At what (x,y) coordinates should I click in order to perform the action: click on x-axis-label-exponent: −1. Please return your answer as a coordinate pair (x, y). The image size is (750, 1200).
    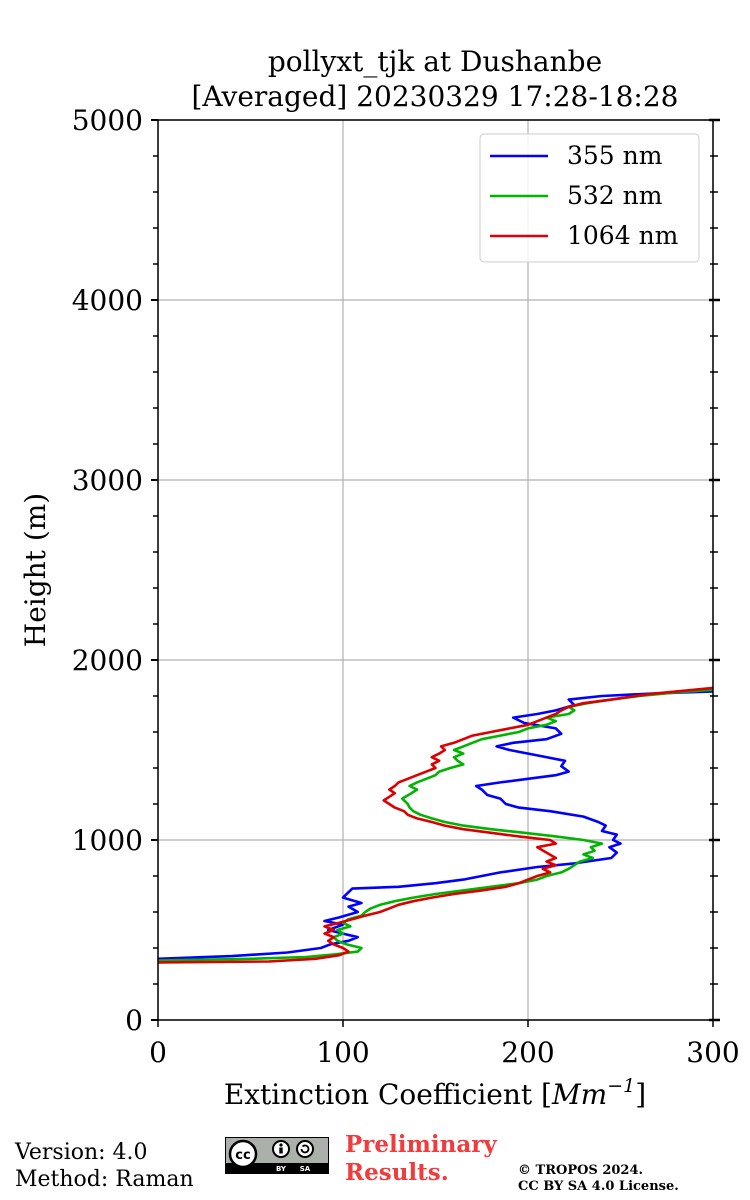
    Looking at the image, I should click on (621, 1086).